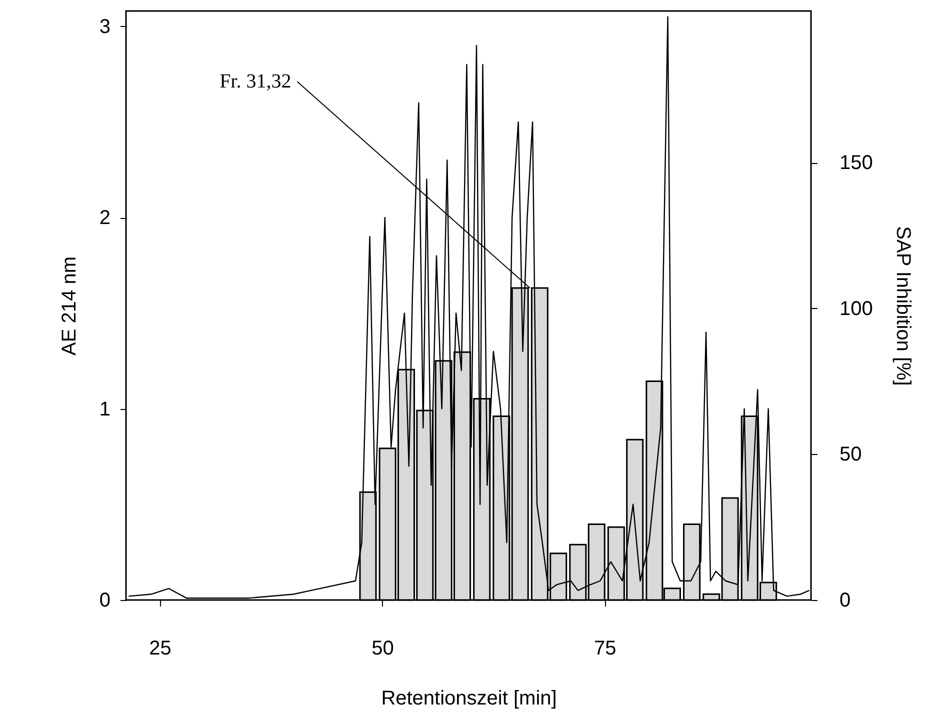  Describe the element at coordinates (383, 649) in the screenshot. I see `x-tick-label: 50` at that location.